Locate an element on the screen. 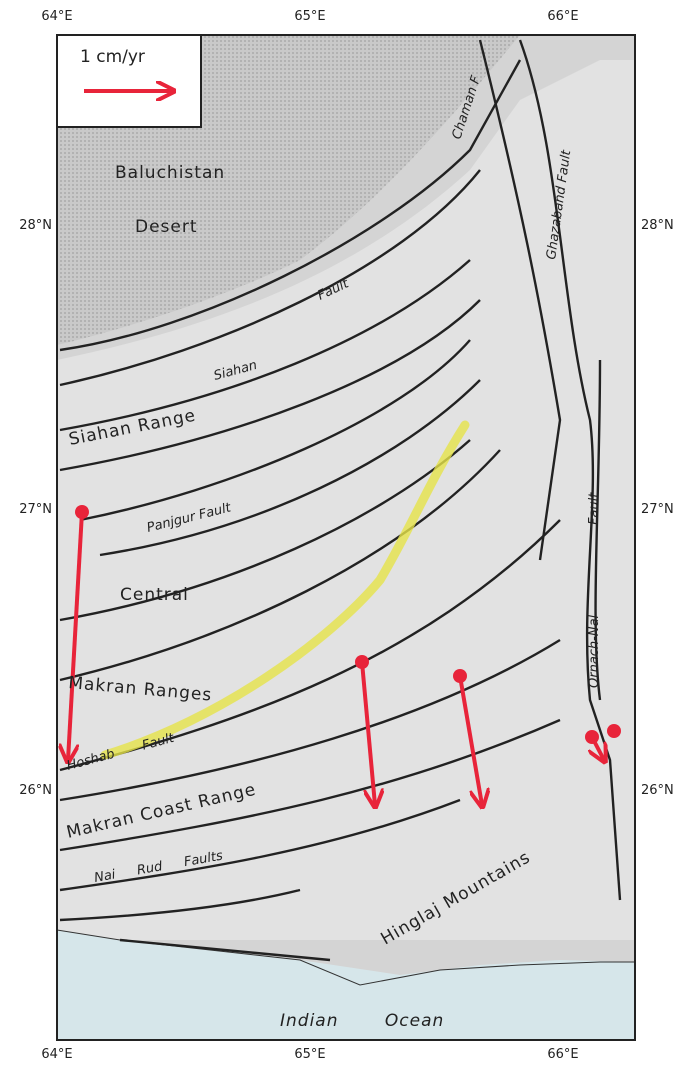 This screenshot has height=1069, width=681. fault-label: Fault is located at coordinates (594, 508).